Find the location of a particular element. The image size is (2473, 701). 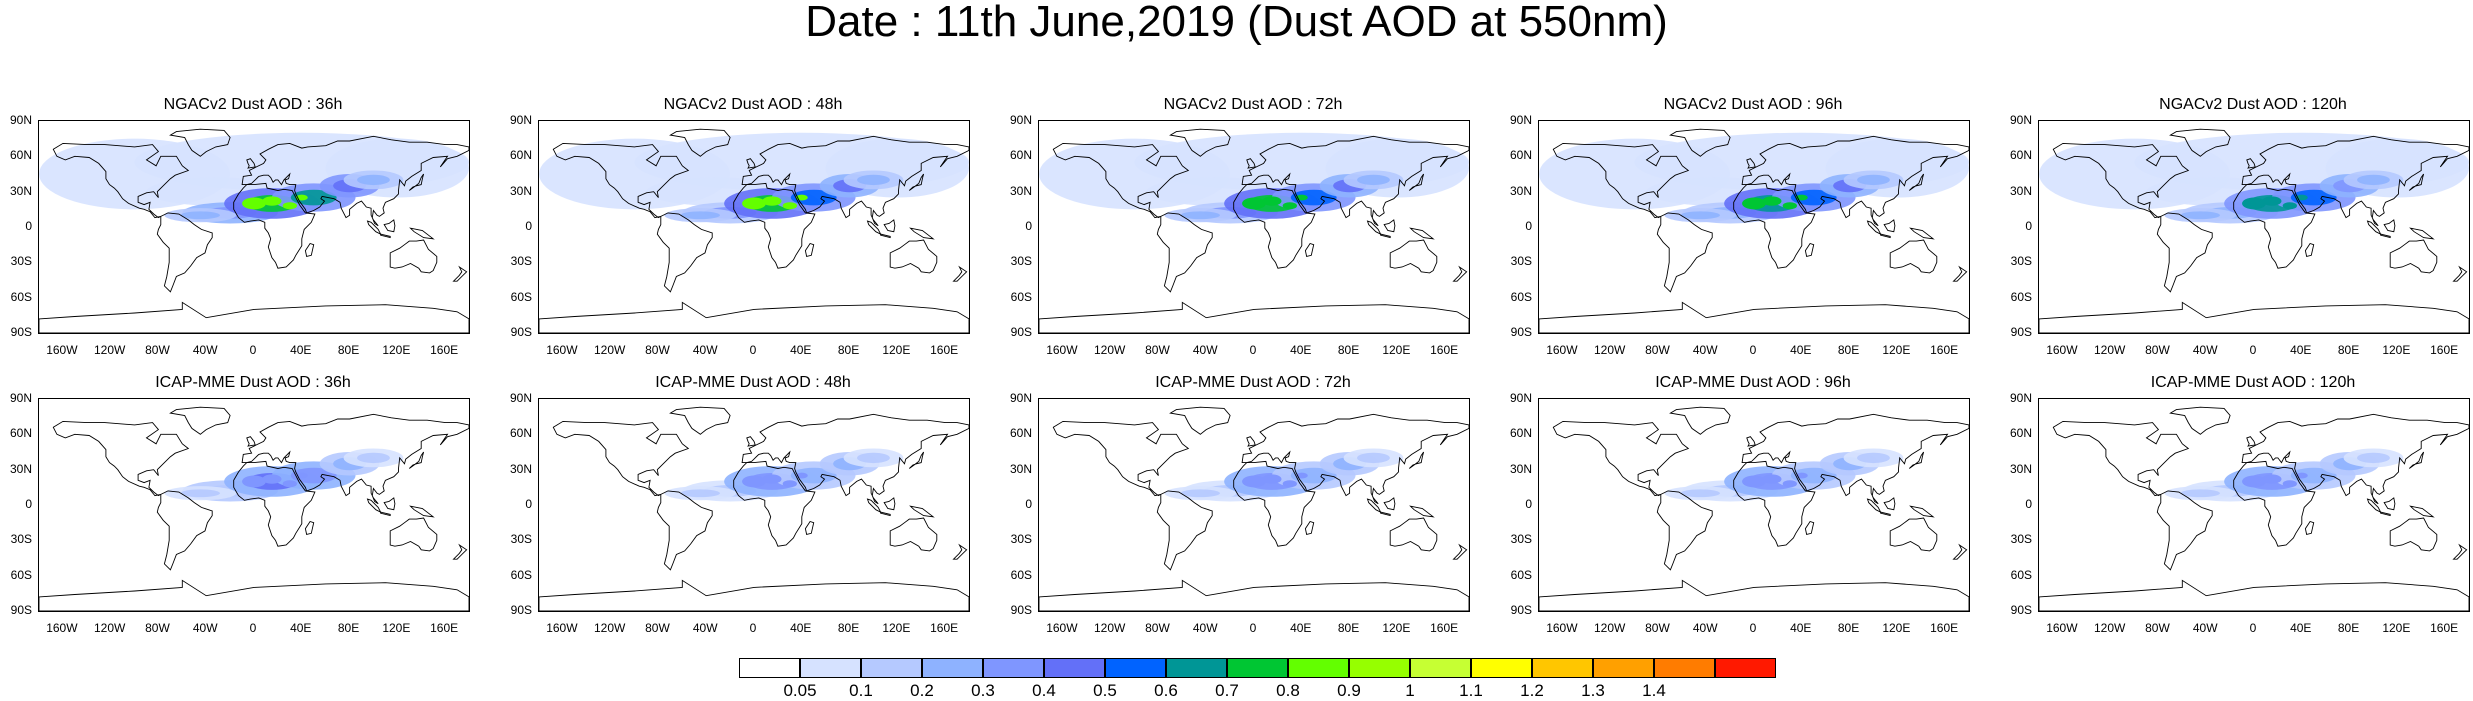

lon-tick-label: 160W is located at coordinates (2062, 628).